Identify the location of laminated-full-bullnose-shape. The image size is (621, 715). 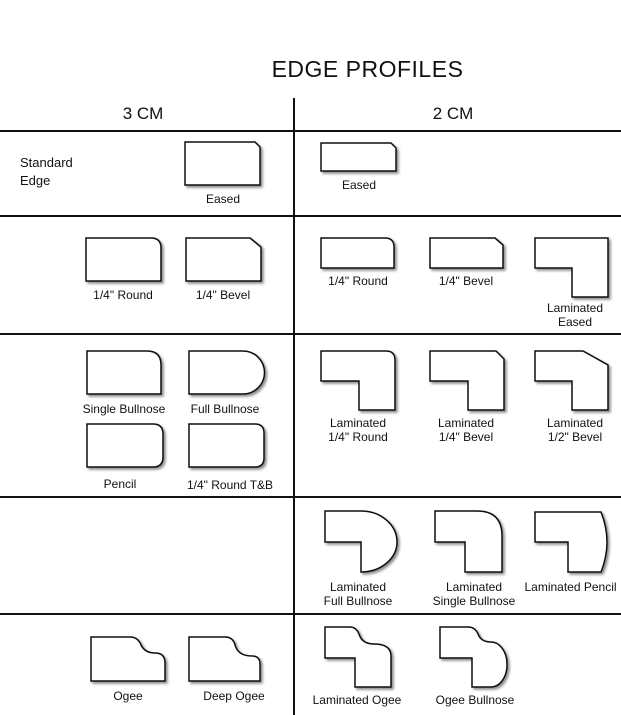
(361, 541).